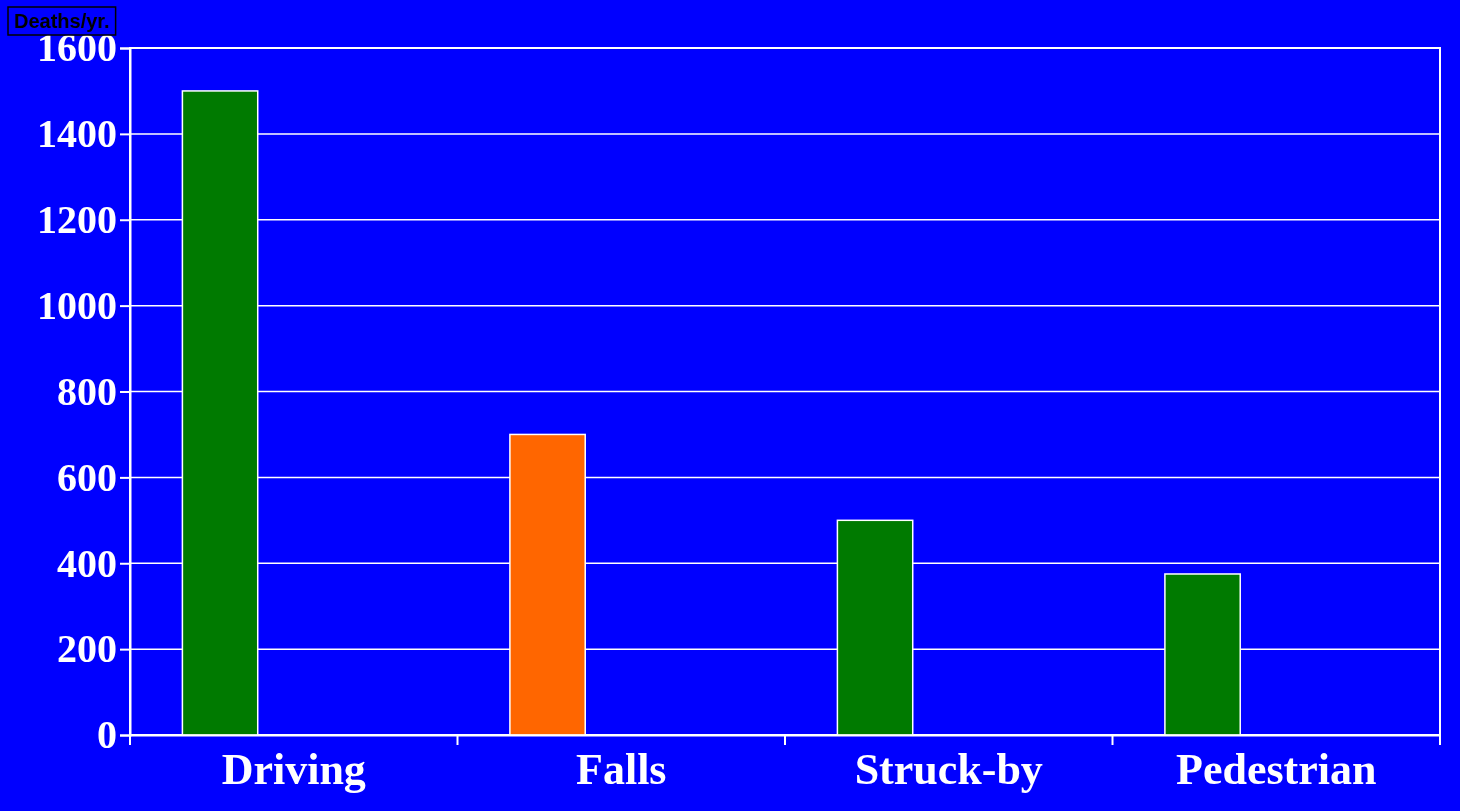 Image resolution: width=1460 pixels, height=811 pixels. What do you see at coordinates (87, 649) in the screenshot?
I see `y-tick-label: 200` at bounding box center [87, 649].